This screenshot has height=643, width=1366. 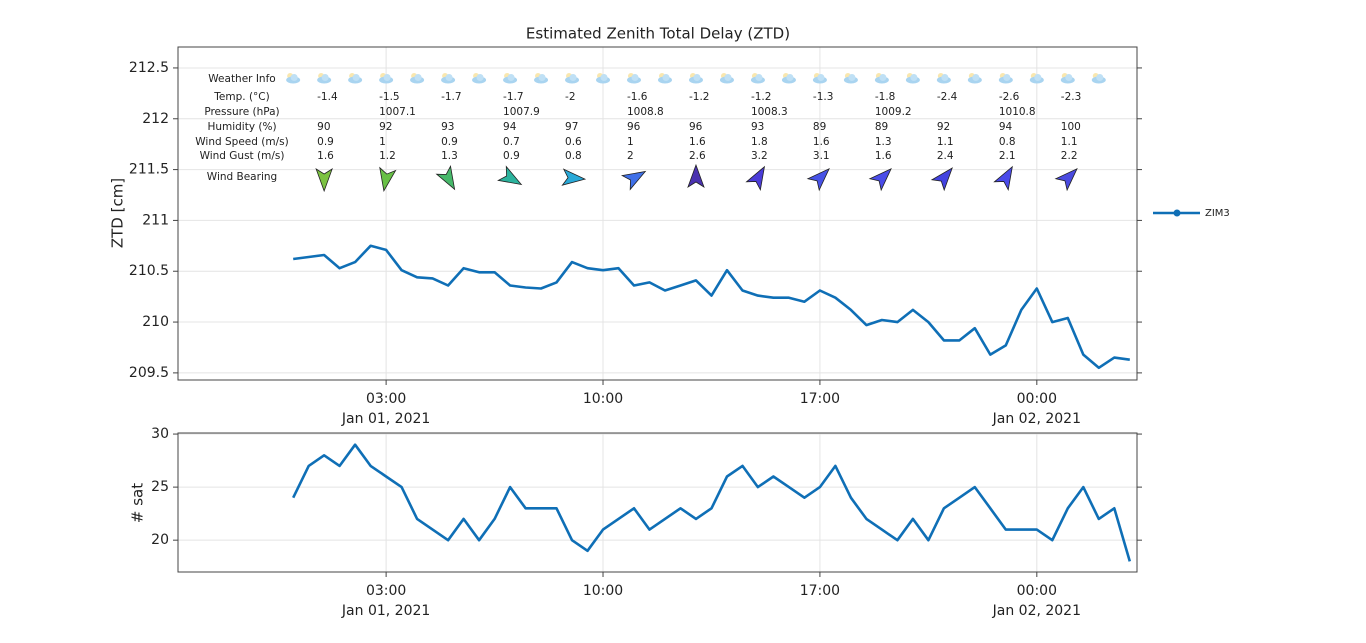 I want to click on cell-value: 92, so click(x=385, y=127).